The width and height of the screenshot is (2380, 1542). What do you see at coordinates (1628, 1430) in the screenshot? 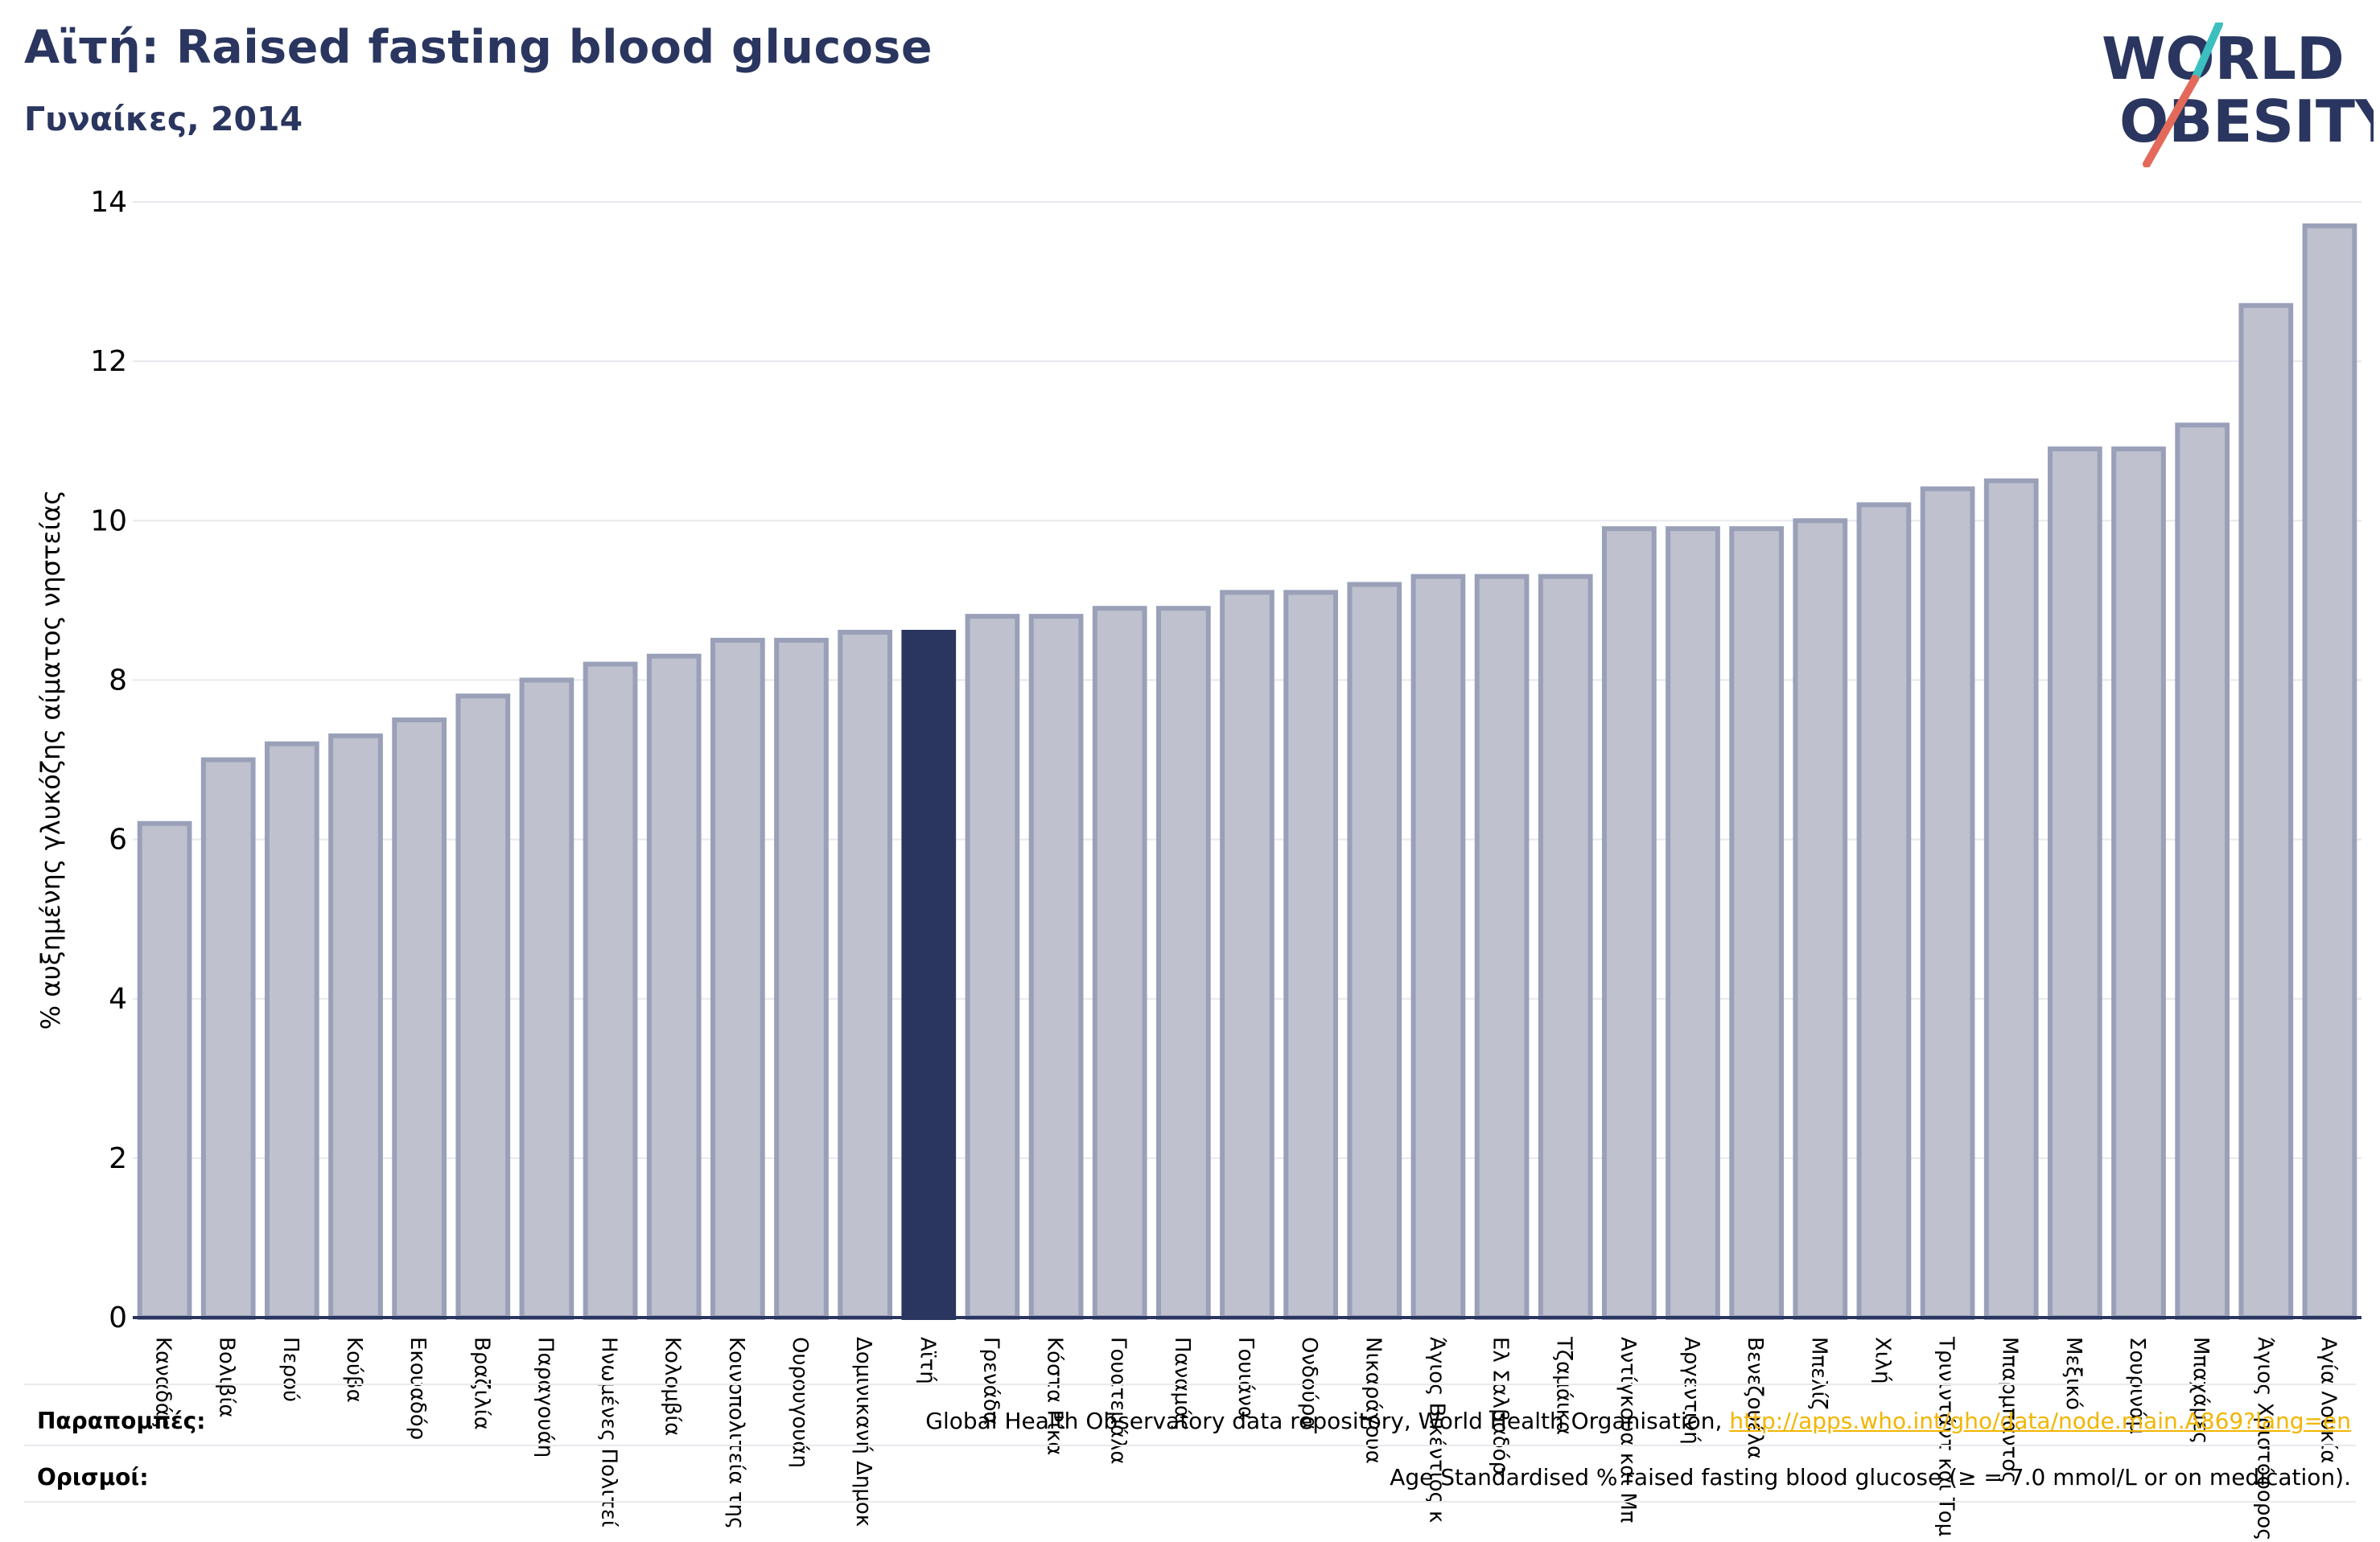
I see `x-tick-label: Αντίγκουα και Μπ` at bounding box center [1628, 1430].